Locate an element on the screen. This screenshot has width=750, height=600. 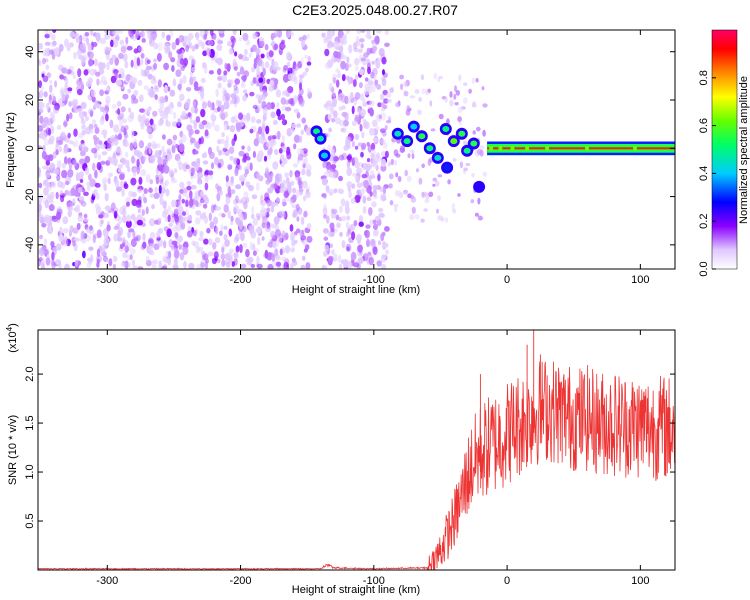
y-tick-label: 1.5 is located at coordinates (30, 422).